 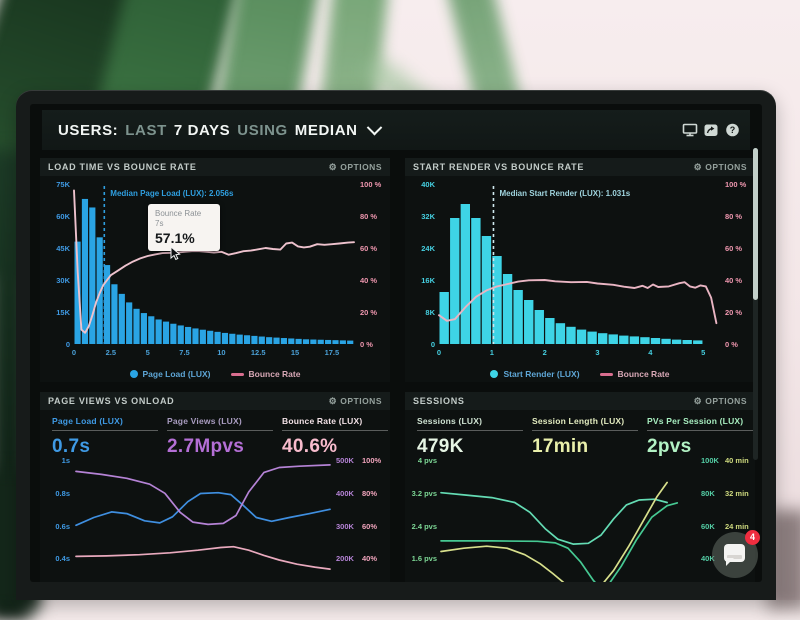 What do you see at coordinates (708, 493) in the screenshot?
I see `svg-text: 80K` at bounding box center [708, 493].